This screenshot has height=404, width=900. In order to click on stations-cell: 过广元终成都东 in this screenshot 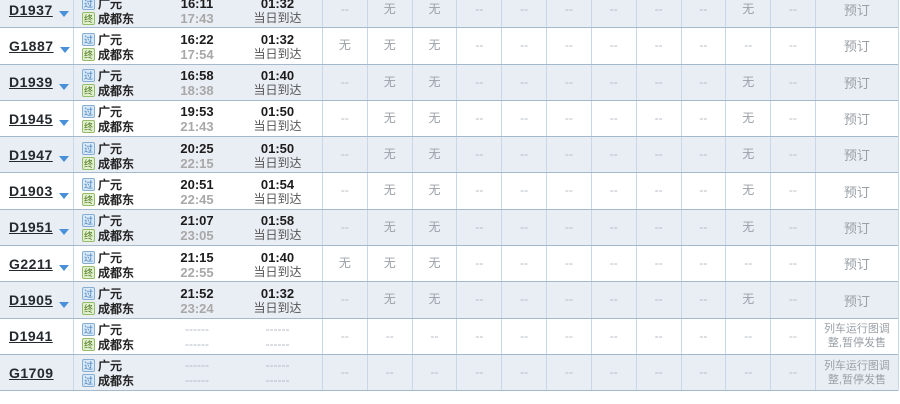, I will do `click(117, 191)`.